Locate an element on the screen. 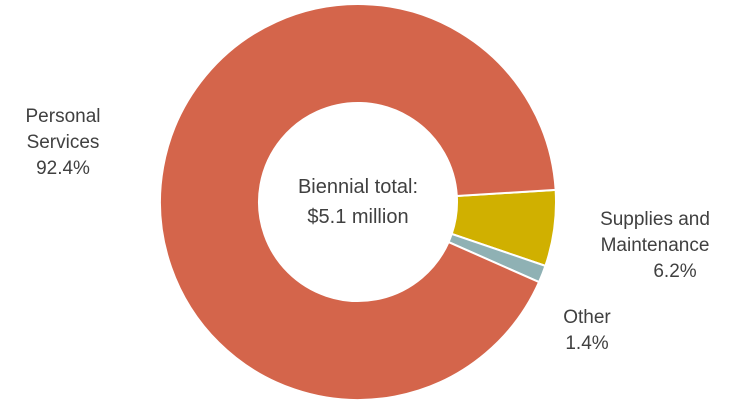 This screenshot has width=729, height=405. center-label-line-1: Biennial total: is located at coordinates (358, 187).